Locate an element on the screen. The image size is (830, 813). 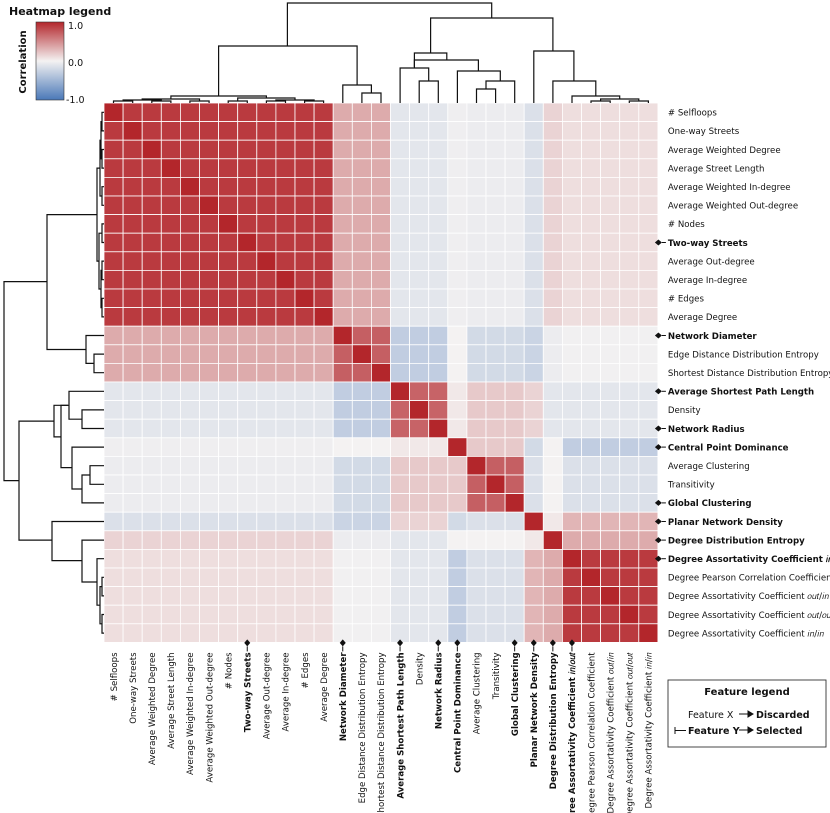
row-label: Average Shortest Path Length is located at coordinates (741, 393).